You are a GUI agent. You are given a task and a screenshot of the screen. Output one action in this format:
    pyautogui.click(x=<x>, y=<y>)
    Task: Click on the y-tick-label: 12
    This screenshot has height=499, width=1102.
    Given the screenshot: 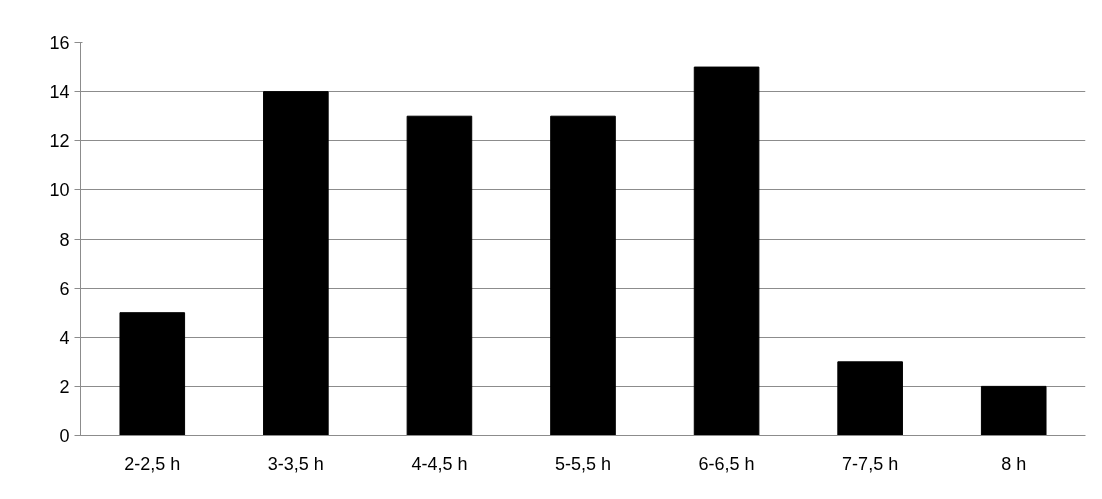 What is the action you would take?
    pyautogui.click(x=59, y=141)
    